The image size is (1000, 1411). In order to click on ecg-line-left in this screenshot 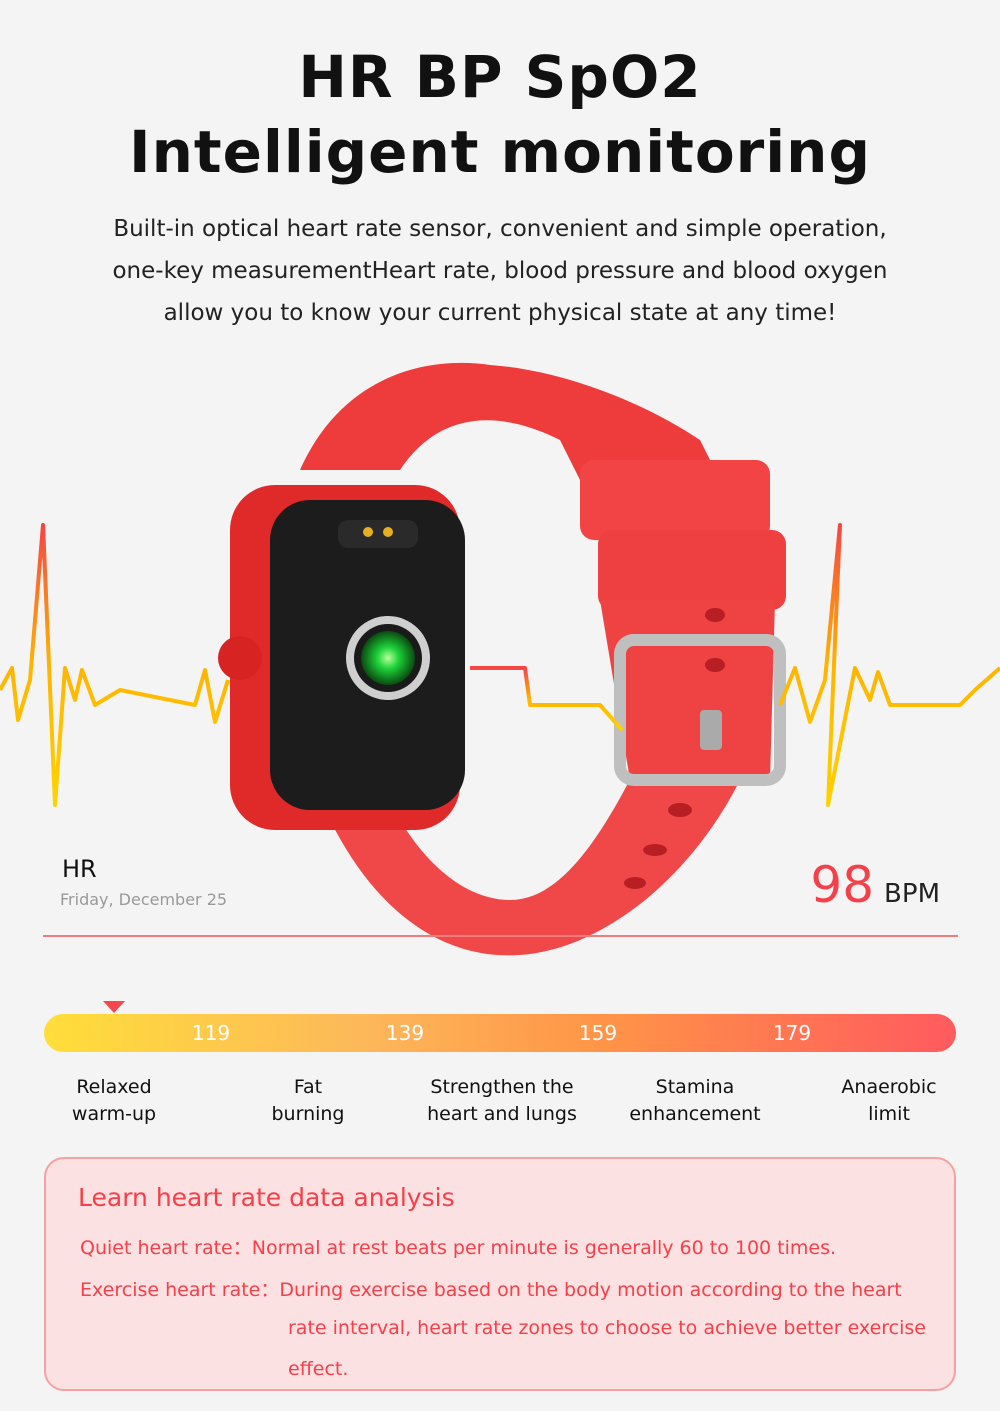, I will do `click(115, 665)`.